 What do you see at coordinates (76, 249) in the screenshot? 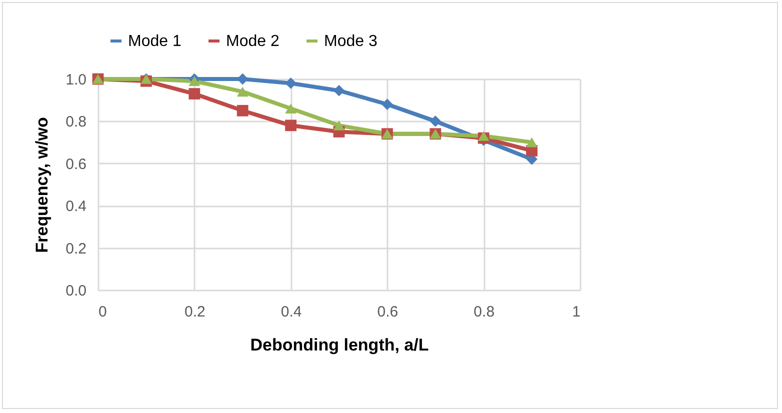
I see `y-tick-label: 0.2` at bounding box center [76, 249].